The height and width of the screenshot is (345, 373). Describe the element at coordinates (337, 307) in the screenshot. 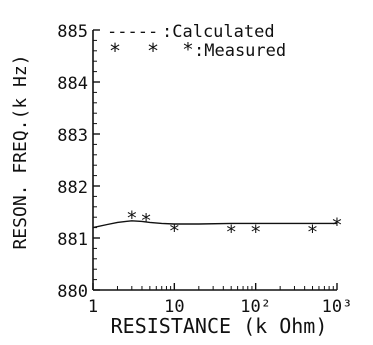

I see `x-tick-label: 10³` at that location.